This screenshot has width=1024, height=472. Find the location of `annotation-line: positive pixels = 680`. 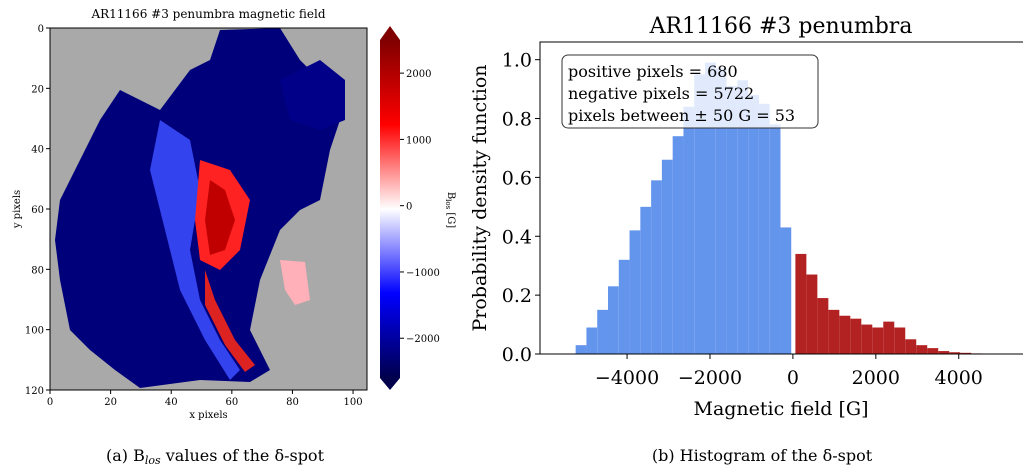

annotation-line: positive pixels = 680 is located at coordinates (653, 71).